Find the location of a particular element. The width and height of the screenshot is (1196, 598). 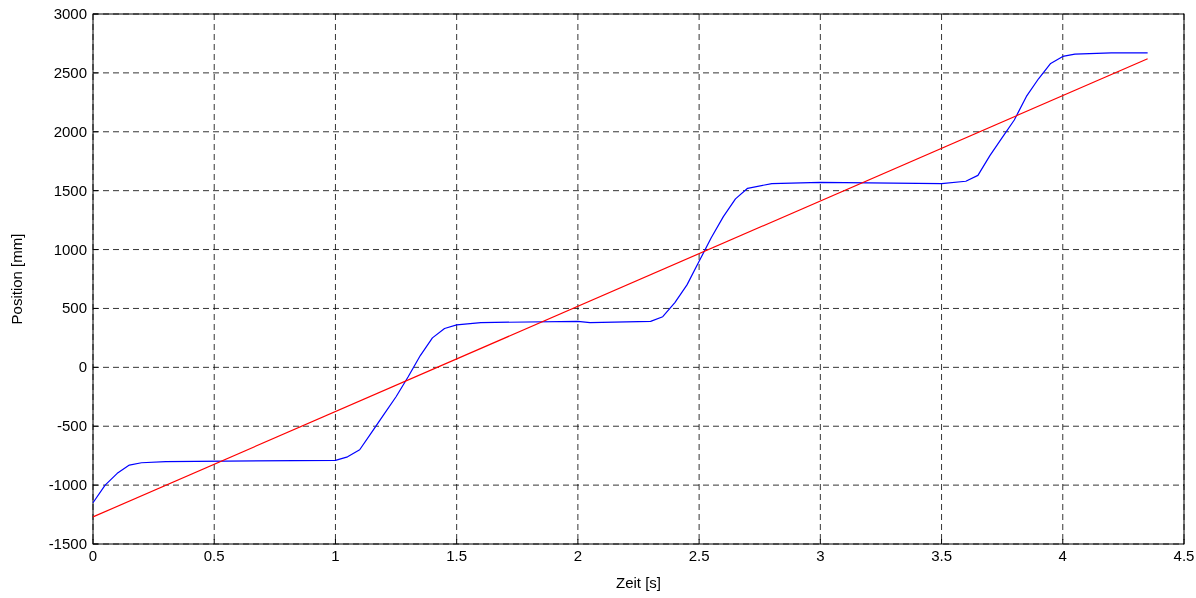

y-tick-label: 1500 is located at coordinates (70, 190).